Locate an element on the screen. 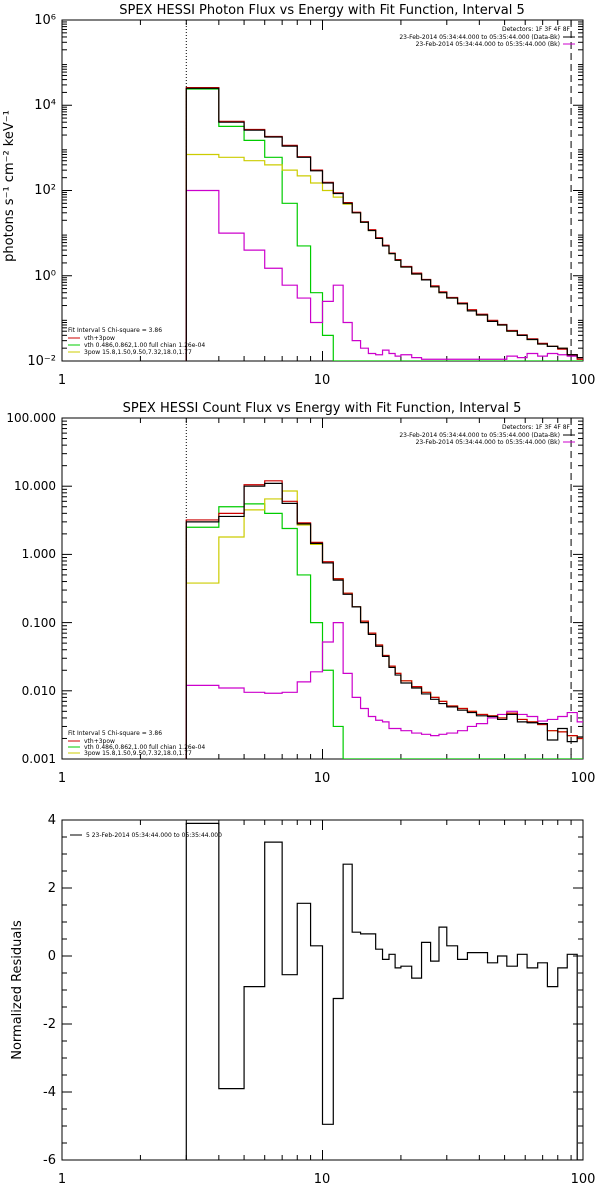  residuals-ylabel: Normalized Residuals is located at coordinates (17, 990).